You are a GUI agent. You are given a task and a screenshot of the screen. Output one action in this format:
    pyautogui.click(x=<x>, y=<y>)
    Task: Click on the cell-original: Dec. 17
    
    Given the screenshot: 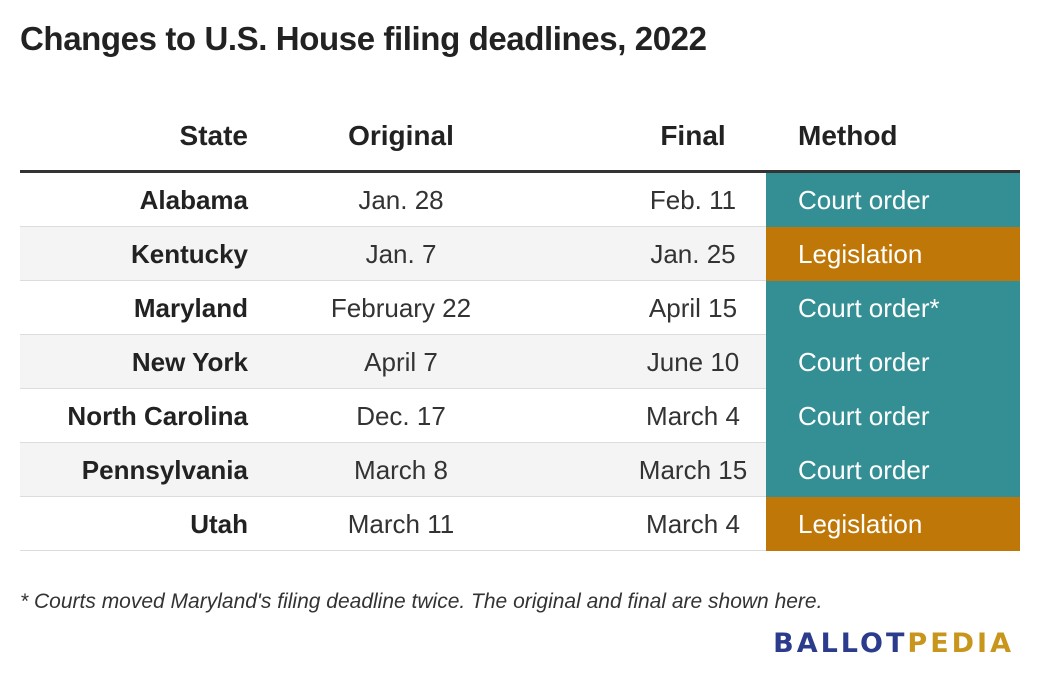 What is the action you would take?
    pyautogui.click(x=401, y=416)
    